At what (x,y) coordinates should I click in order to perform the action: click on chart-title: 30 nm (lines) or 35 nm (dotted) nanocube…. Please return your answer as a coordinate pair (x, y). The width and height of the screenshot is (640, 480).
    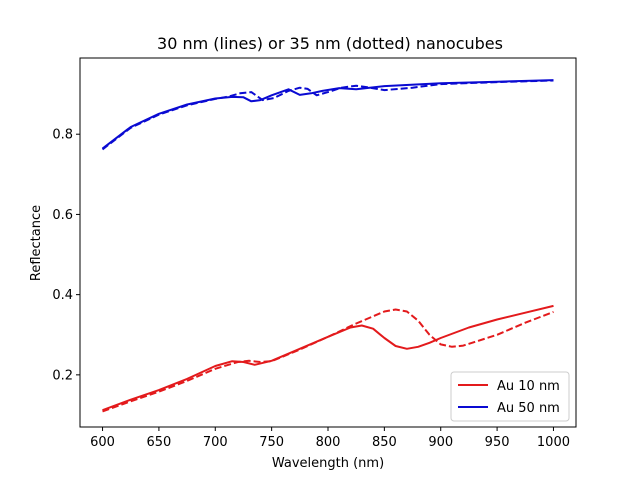
    Looking at the image, I should click on (330, 43).